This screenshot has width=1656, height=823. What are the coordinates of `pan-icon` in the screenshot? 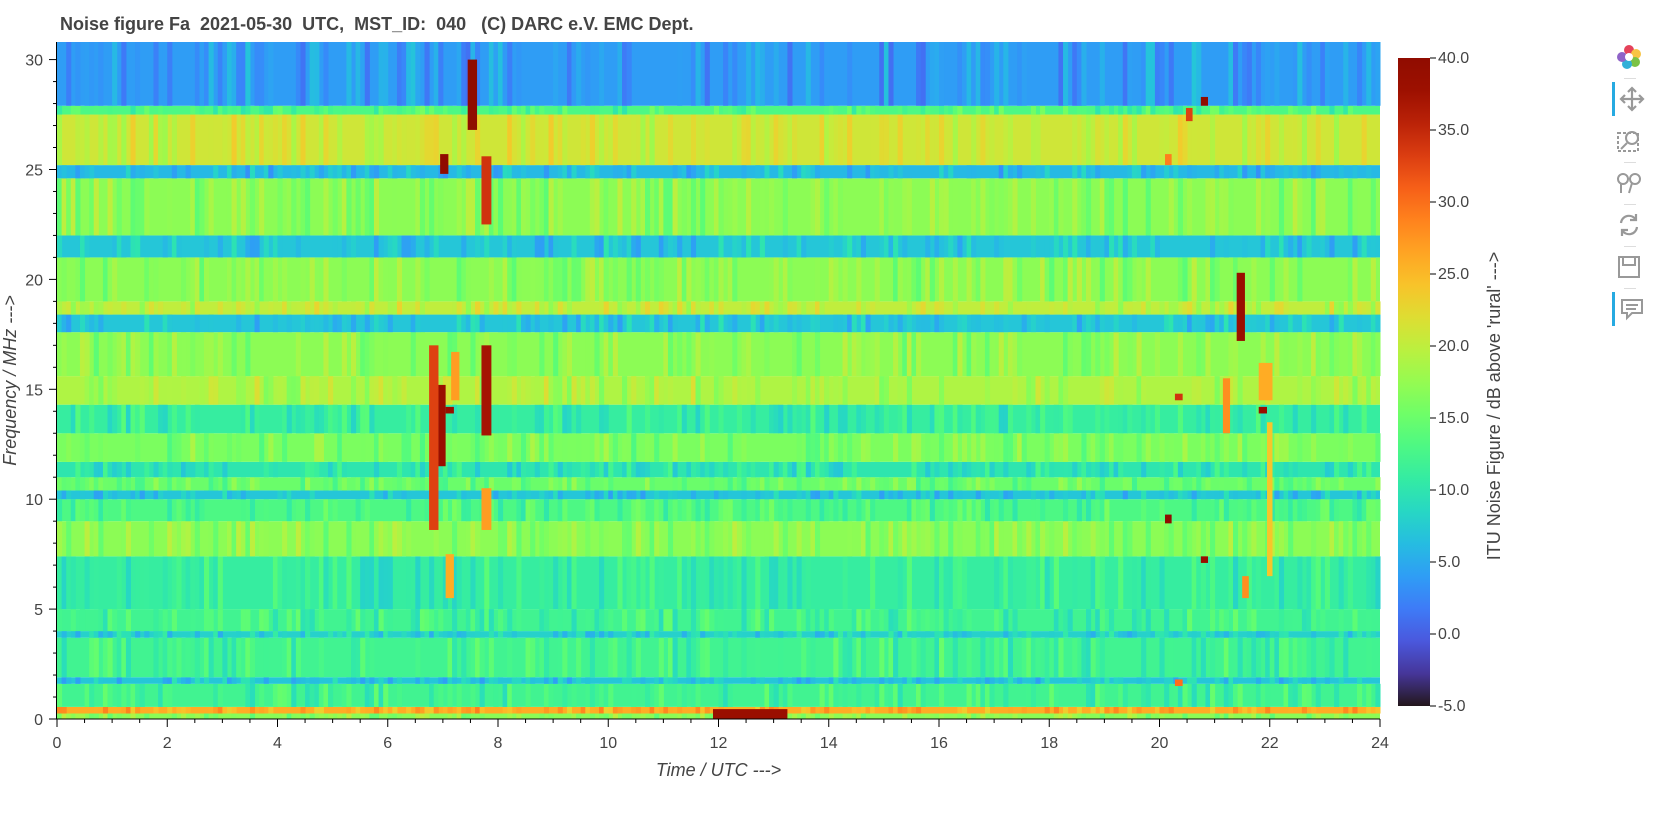 It's located at (1630, 99).